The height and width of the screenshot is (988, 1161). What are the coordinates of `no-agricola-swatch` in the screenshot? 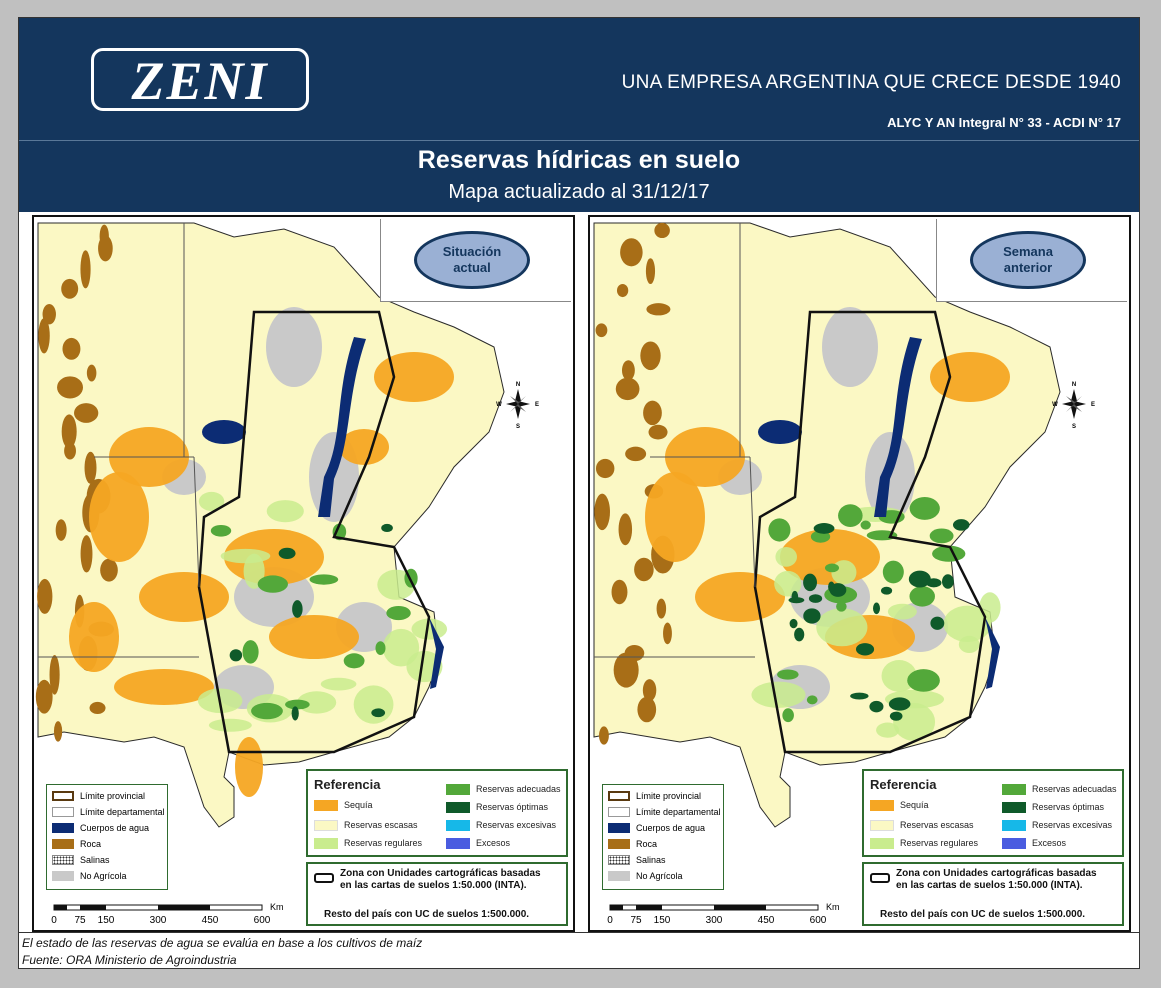 It's located at (63, 876).